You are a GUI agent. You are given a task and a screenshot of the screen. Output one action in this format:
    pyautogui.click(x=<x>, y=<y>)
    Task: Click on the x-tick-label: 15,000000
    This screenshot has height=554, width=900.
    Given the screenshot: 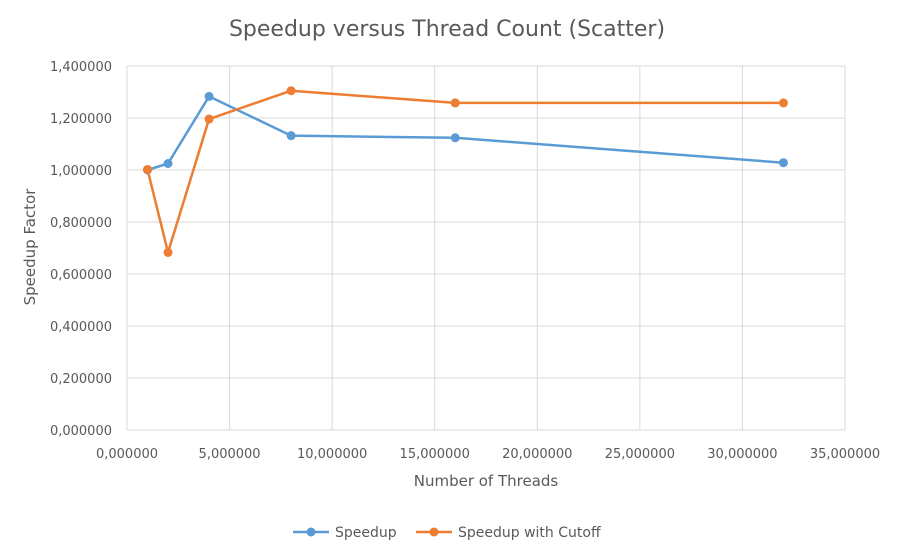 What is the action you would take?
    pyautogui.click(x=435, y=454)
    